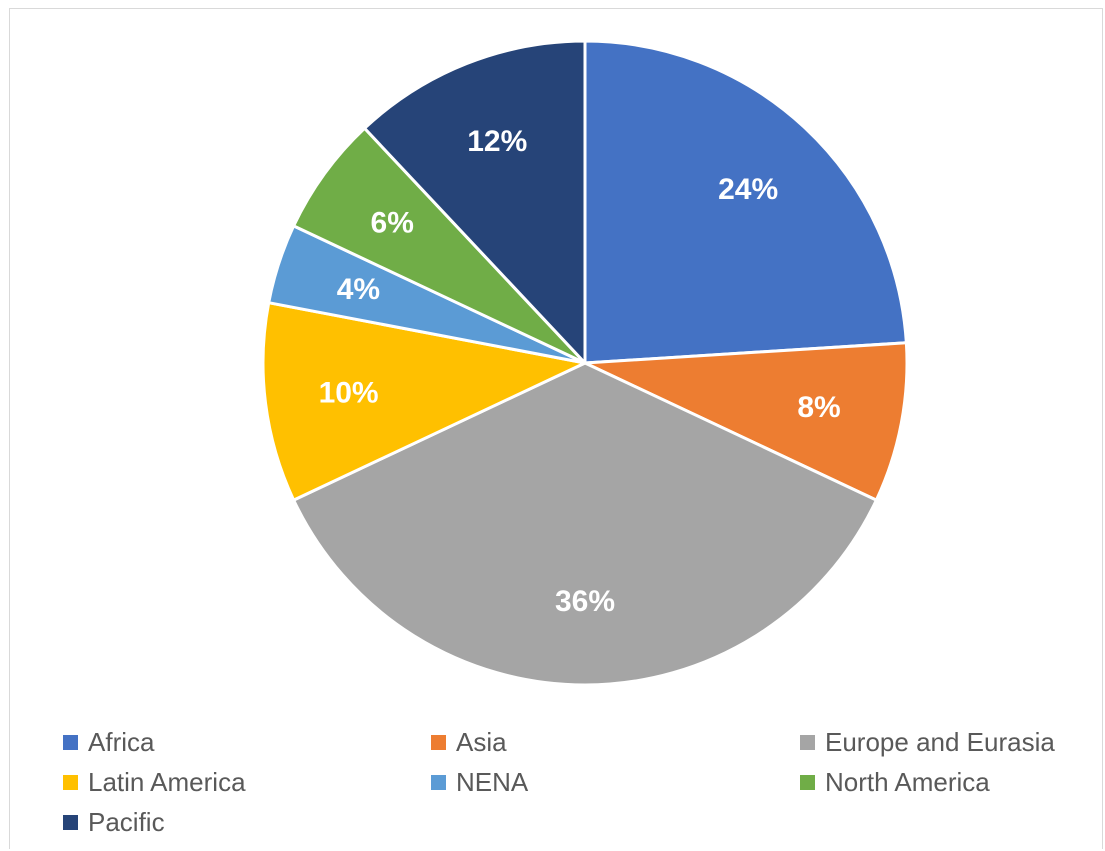 The width and height of the screenshot is (1105, 851). What do you see at coordinates (424, 401) in the screenshot?
I see `pie-slice-latin-america` at bounding box center [424, 401].